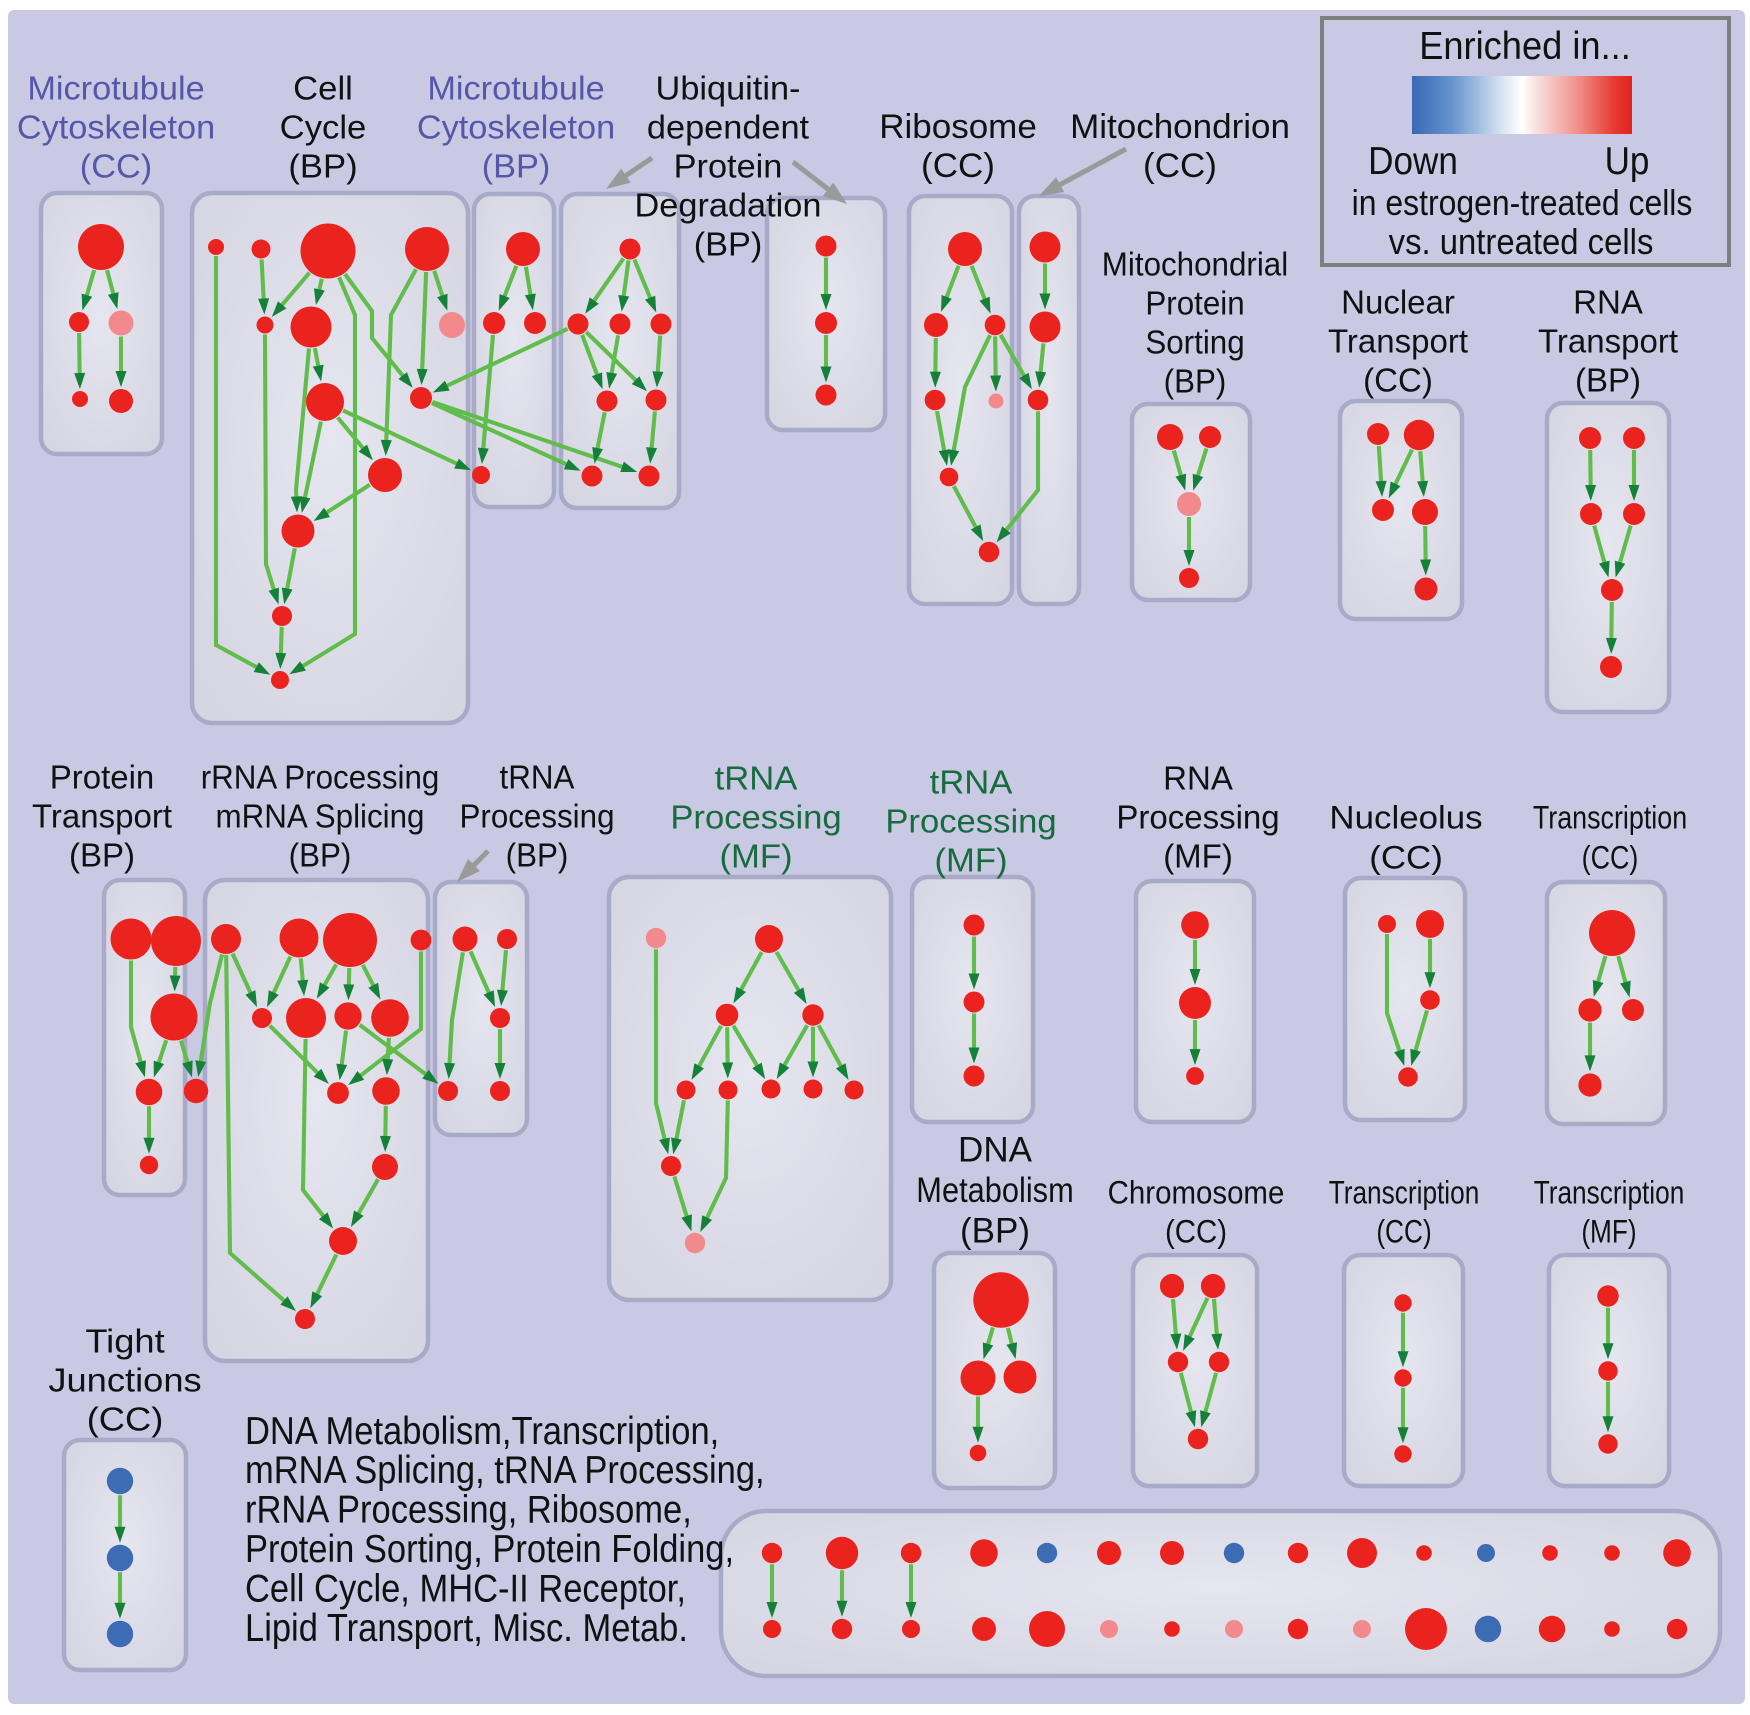  I want to click on svg-text: rRNA Processing, so click(320, 777).